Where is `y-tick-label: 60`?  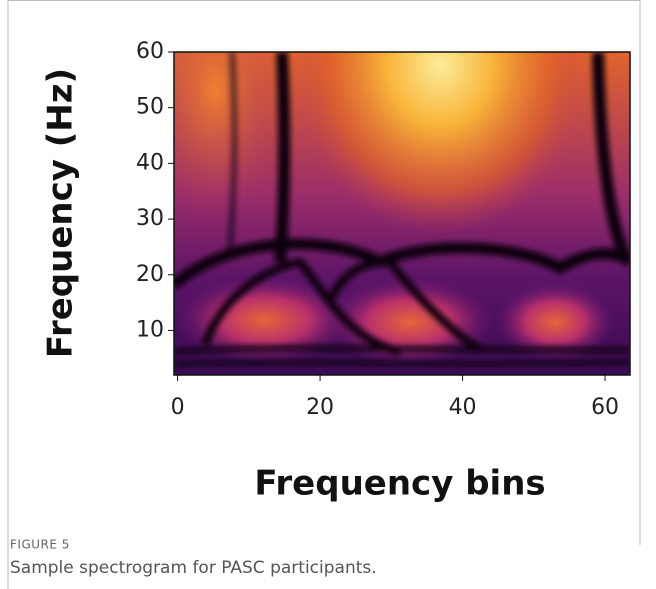 y-tick-label: 60 is located at coordinates (150, 51).